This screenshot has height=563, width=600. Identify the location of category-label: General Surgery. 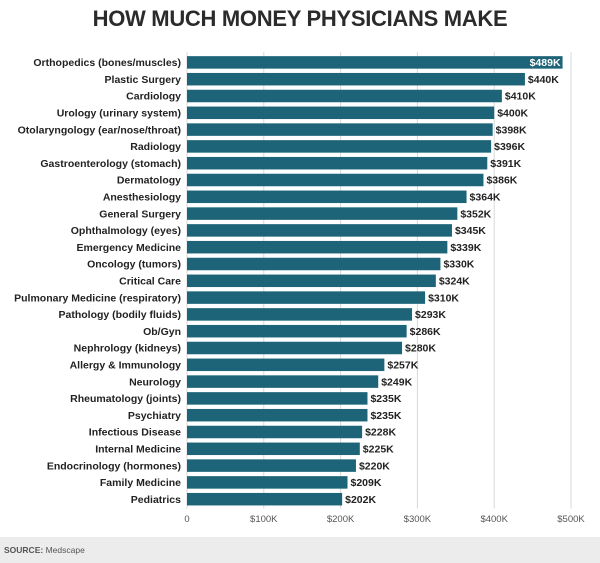
(140, 214).